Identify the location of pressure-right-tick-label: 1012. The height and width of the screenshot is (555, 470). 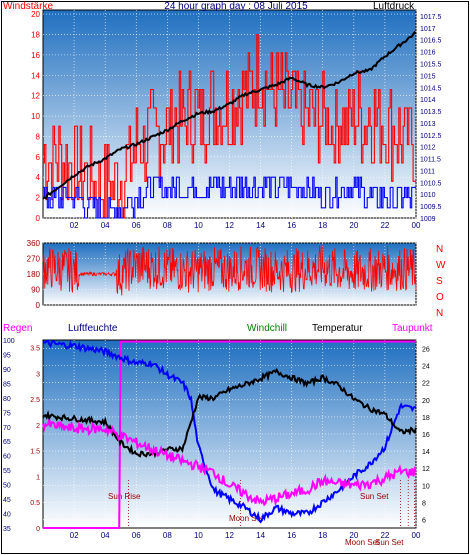
(428, 148).